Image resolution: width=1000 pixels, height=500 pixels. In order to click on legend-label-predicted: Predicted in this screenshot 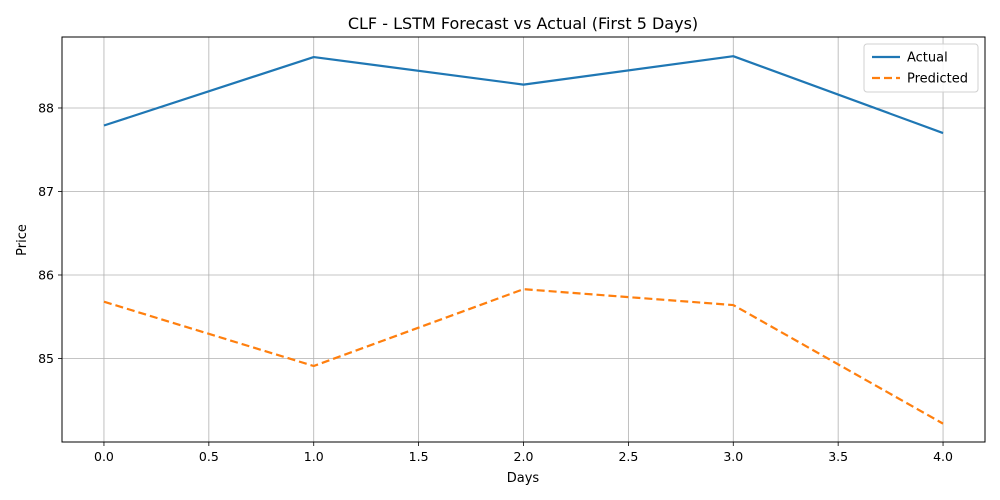, I will do `click(937, 79)`.